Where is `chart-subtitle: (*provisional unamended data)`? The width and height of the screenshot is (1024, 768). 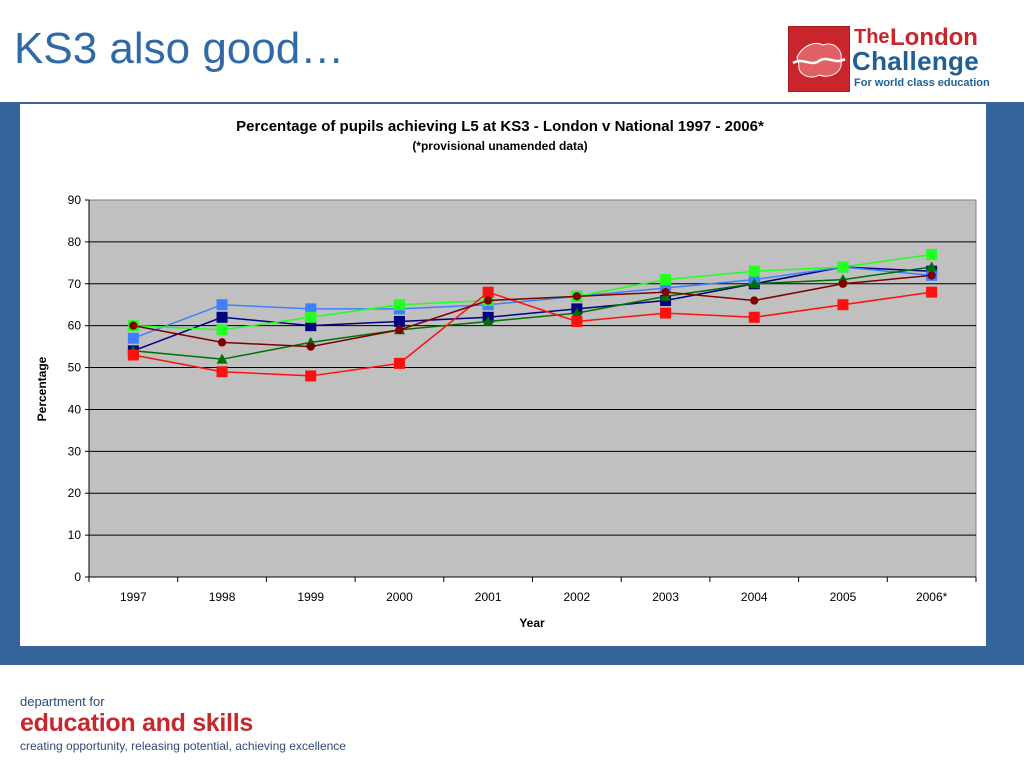 chart-subtitle: (*provisional unamended data) is located at coordinates (499, 146).